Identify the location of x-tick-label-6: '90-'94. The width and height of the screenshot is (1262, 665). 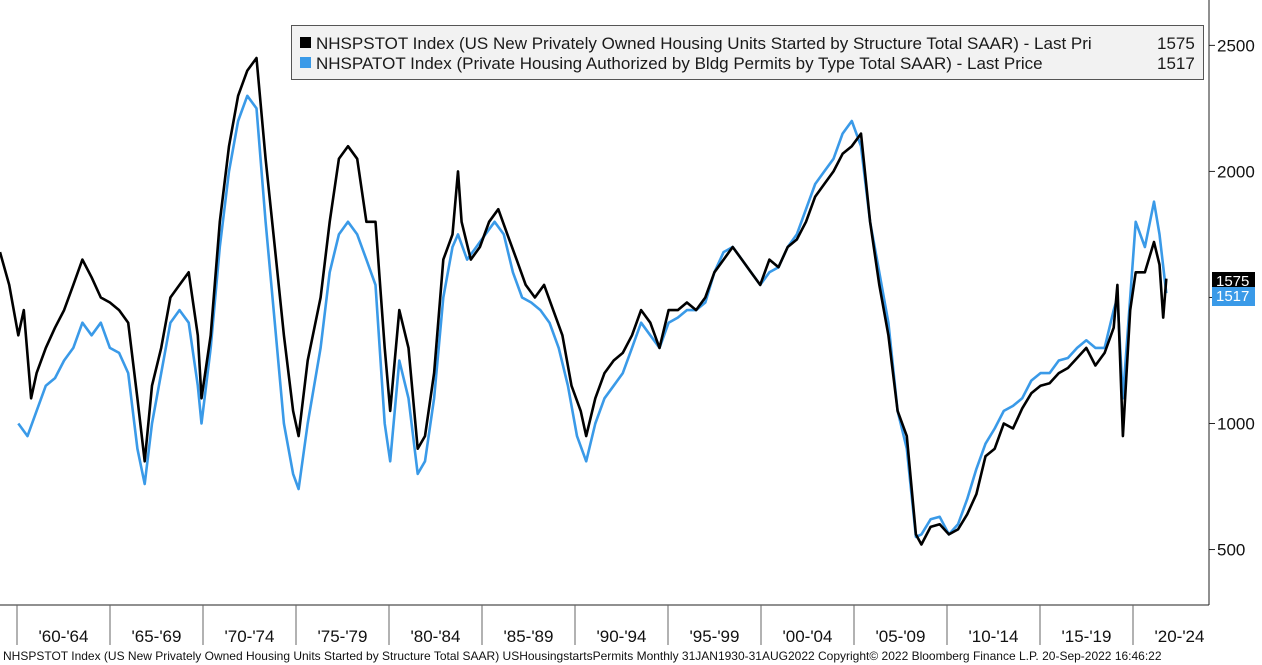
(622, 636).